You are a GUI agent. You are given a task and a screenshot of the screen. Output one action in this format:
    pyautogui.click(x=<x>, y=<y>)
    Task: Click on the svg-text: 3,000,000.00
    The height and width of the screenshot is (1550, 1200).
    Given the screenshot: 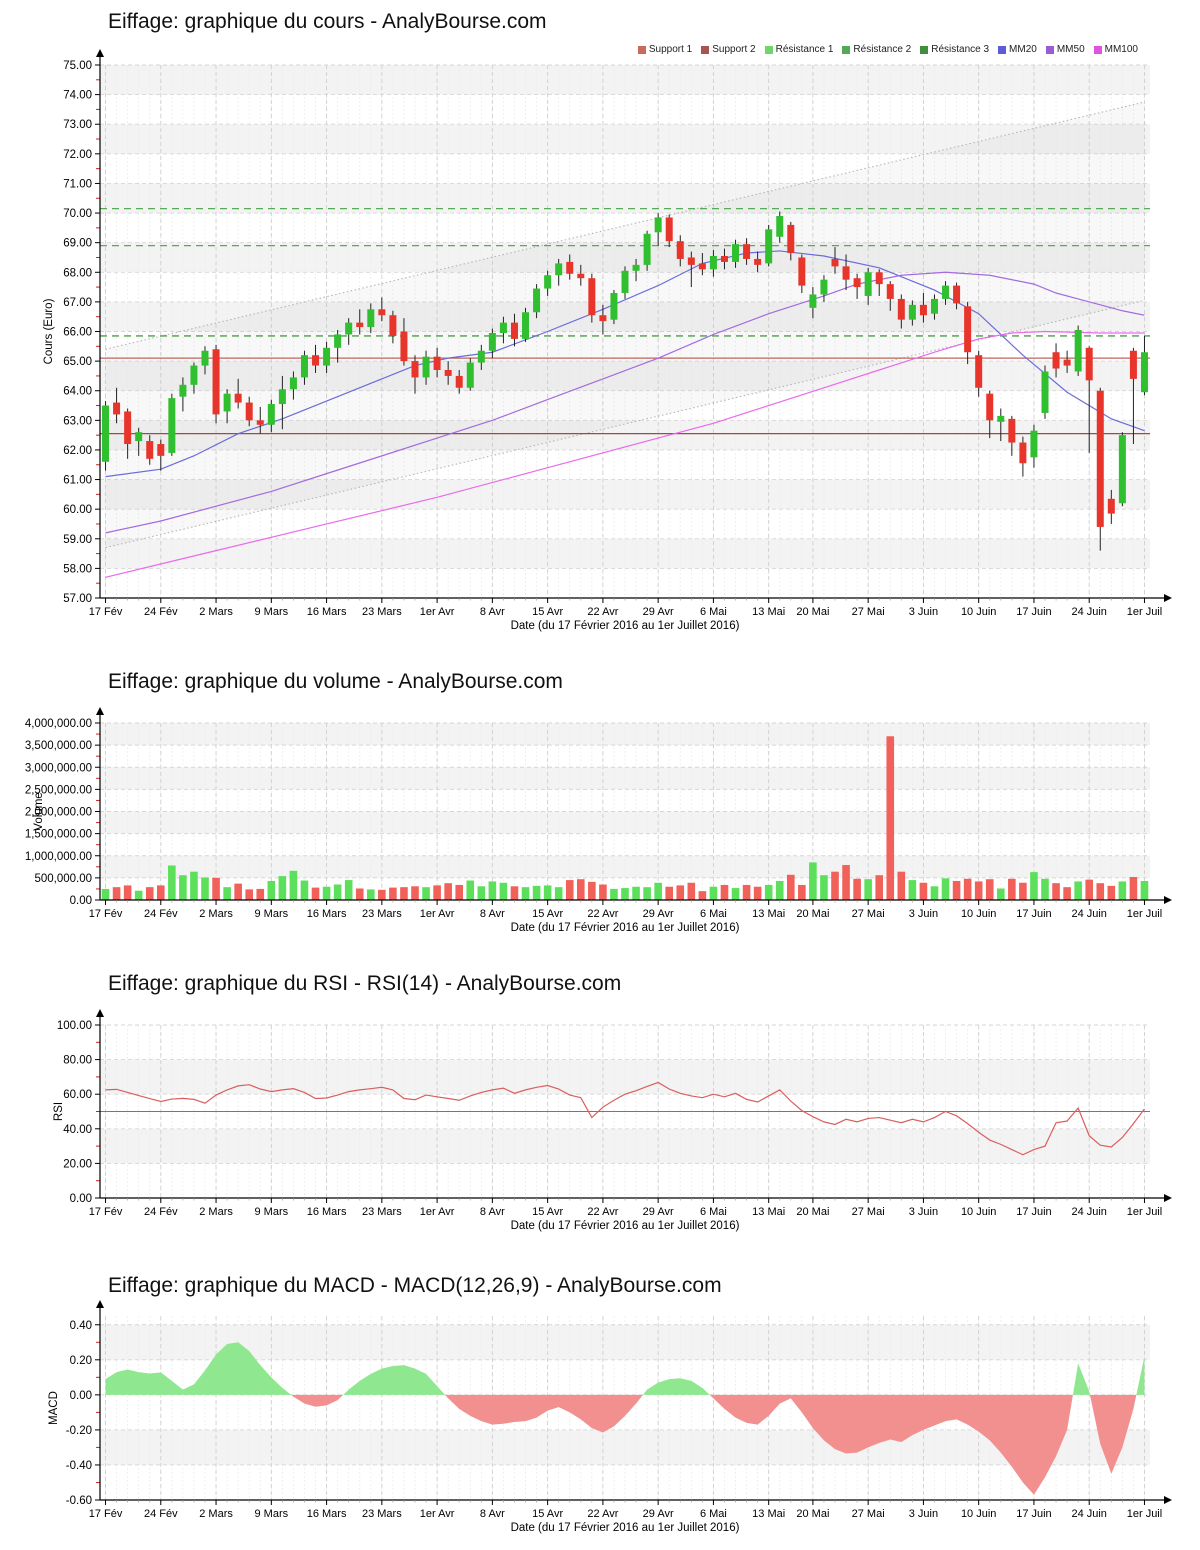 What is the action you would take?
    pyautogui.click(x=58, y=768)
    